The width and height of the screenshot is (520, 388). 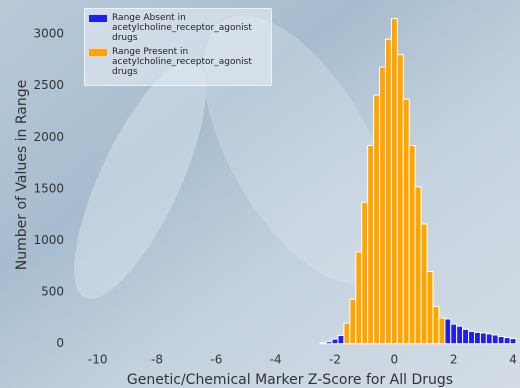 I want to click on y-tick-label: 1000, so click(x=48, y=240).